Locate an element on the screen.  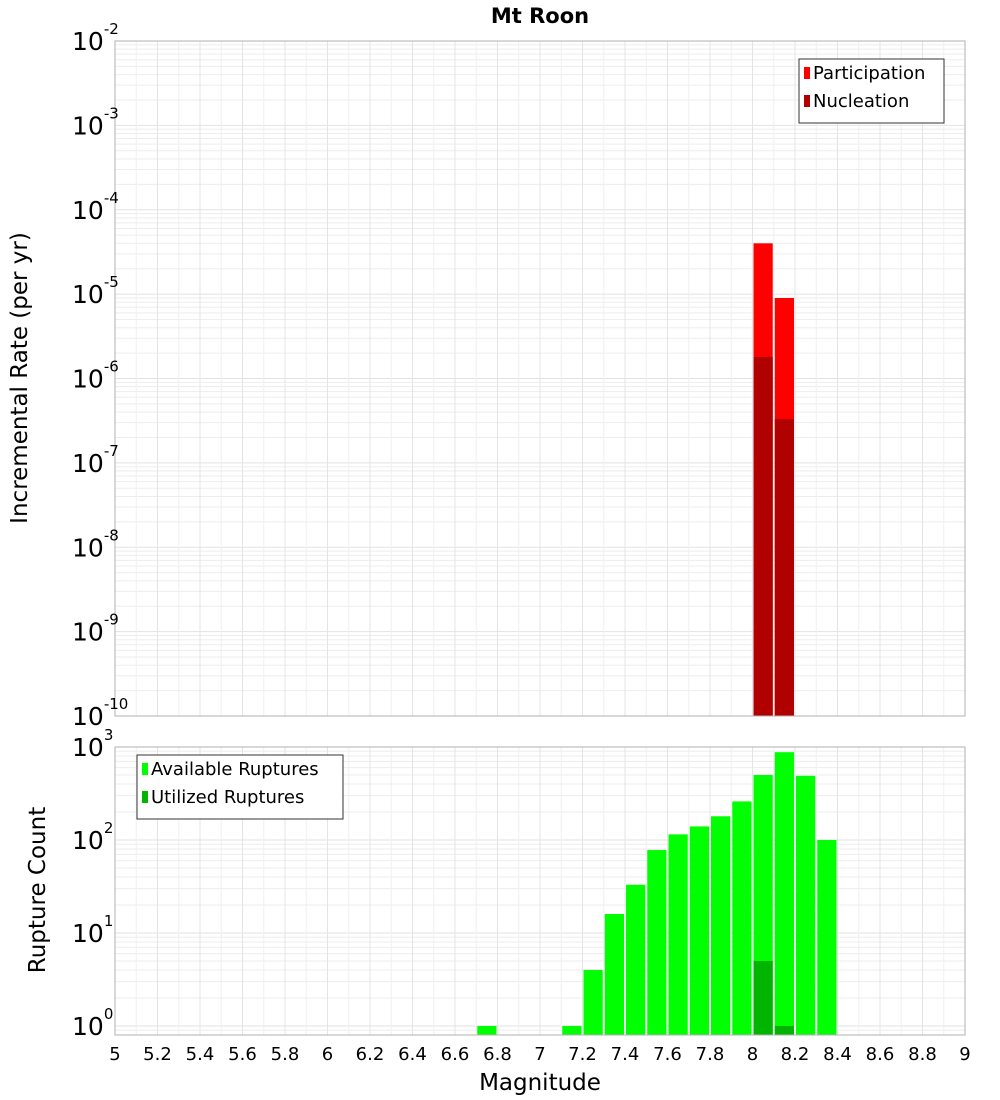
y-tick-label: 10⁻⁵ is located at coordinates (95, 291).